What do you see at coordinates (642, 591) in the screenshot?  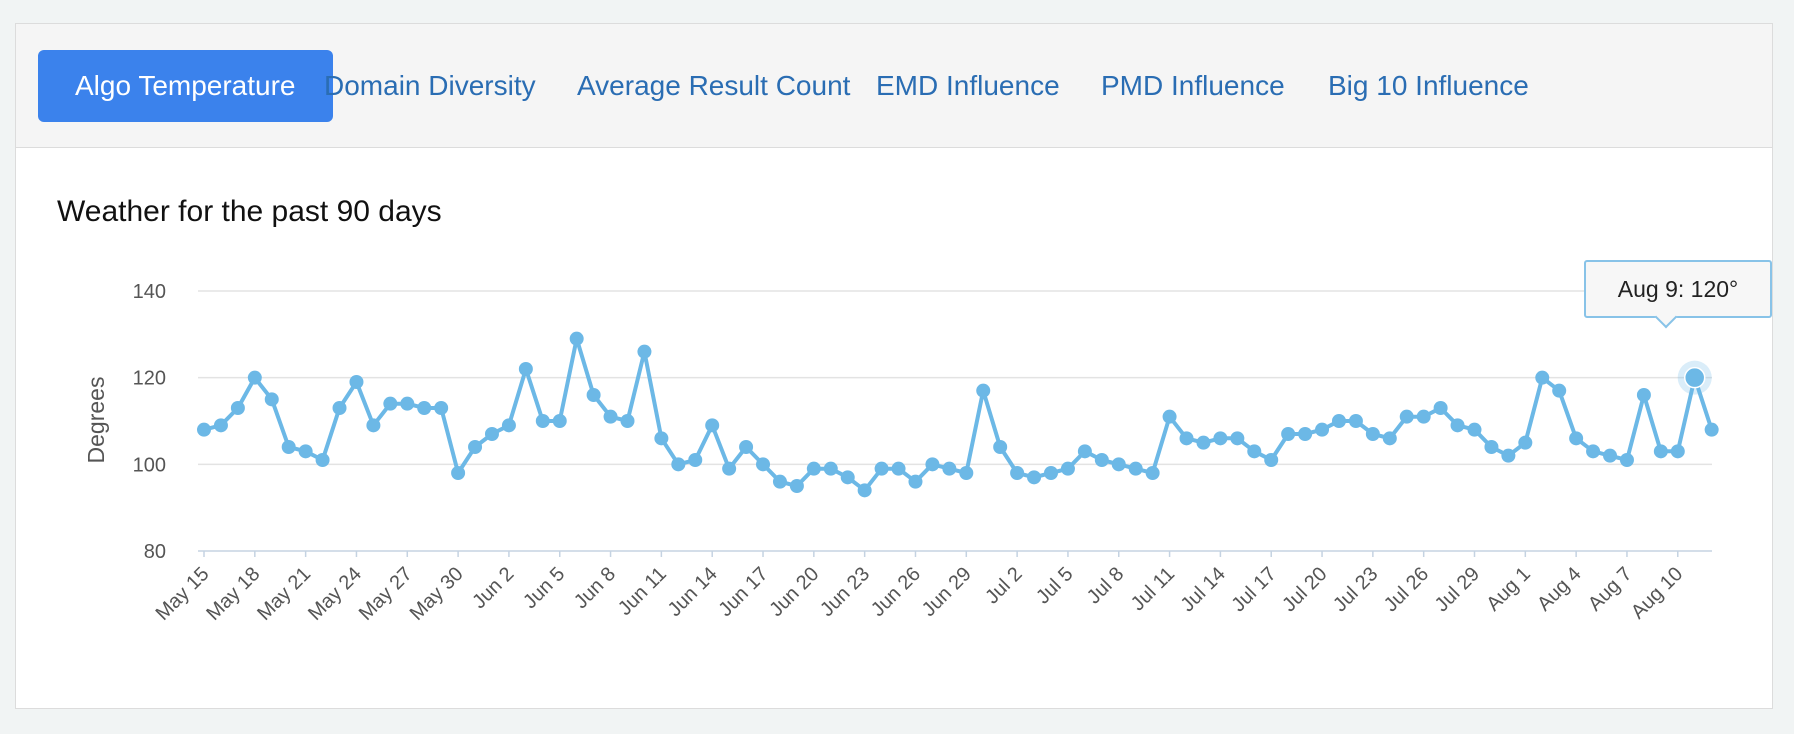 I see `x-tick-label: Jun 11` at bounding box center [642, 591].